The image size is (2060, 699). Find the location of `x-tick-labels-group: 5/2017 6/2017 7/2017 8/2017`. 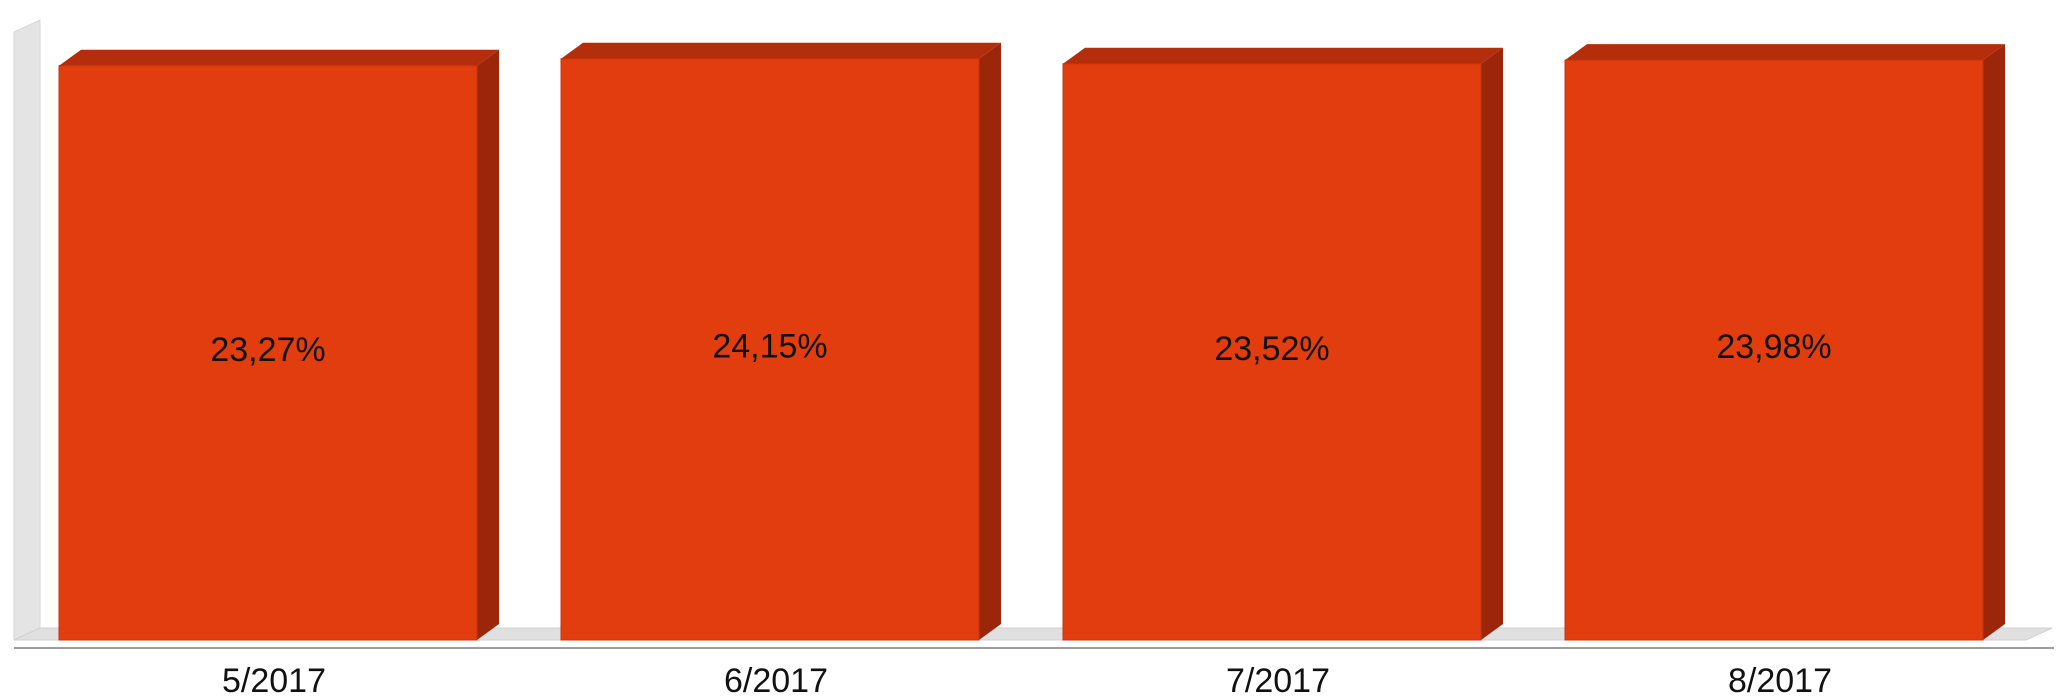

x-tick-labels-group: 5/2017 6/2017 7/2017 8/2017 is located at coordinates (1027, 680).